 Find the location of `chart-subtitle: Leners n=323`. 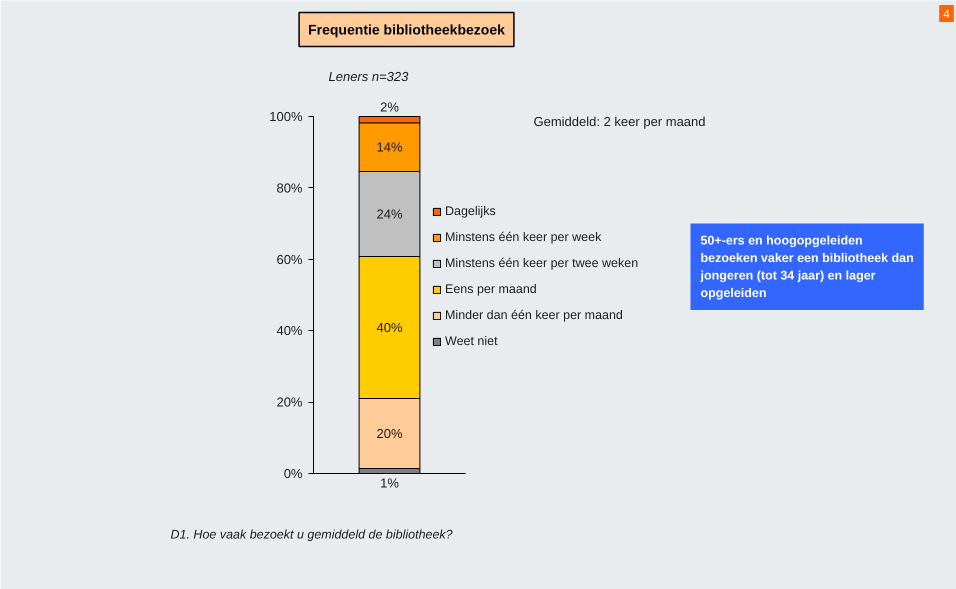

chart-subtitle: Leners n=323 is located at coordinates (369, 76).